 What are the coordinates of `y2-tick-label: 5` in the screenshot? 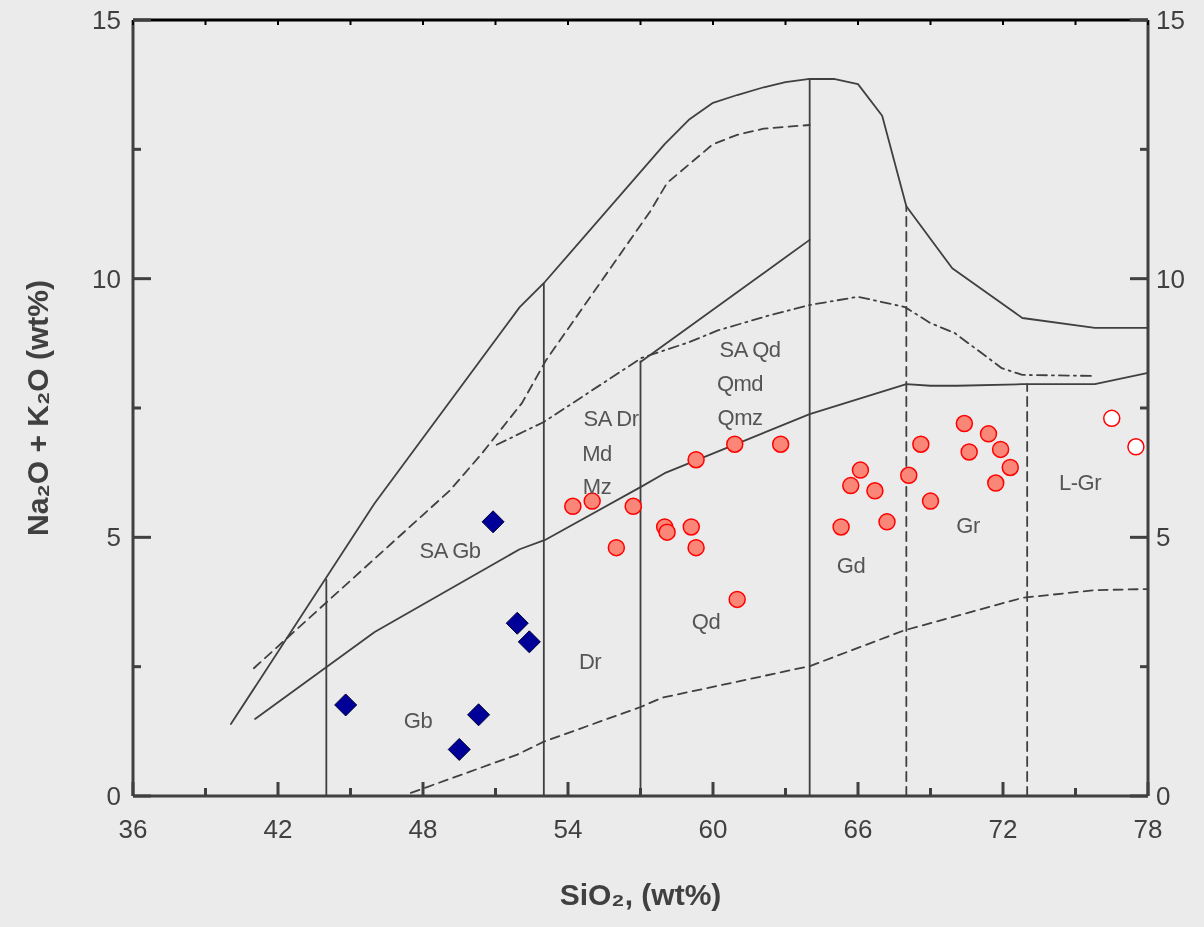 It's located at (1163, 537).